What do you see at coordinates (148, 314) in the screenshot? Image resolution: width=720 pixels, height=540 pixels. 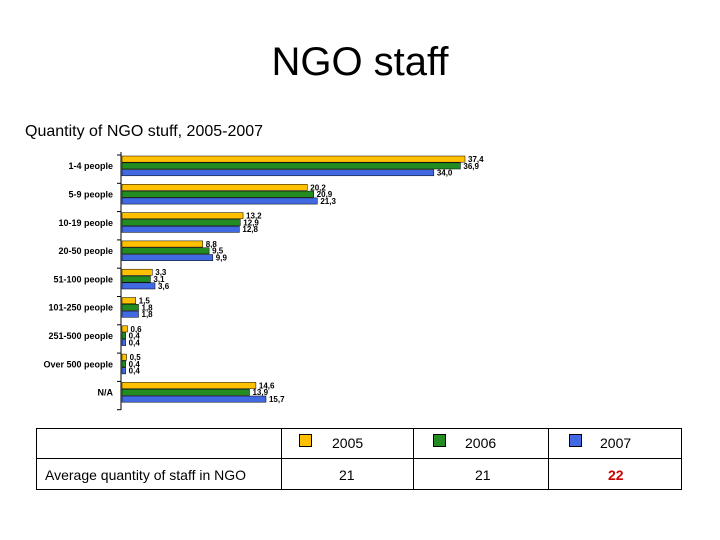 I see `data-label-2007: 1,8` at bounding box center [148, 314].